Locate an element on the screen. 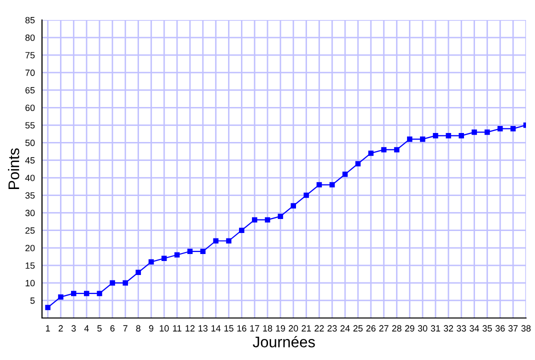 This screenshot has width=535, height=360. y-tick-label: 15 is located at coordinates (30, 265).